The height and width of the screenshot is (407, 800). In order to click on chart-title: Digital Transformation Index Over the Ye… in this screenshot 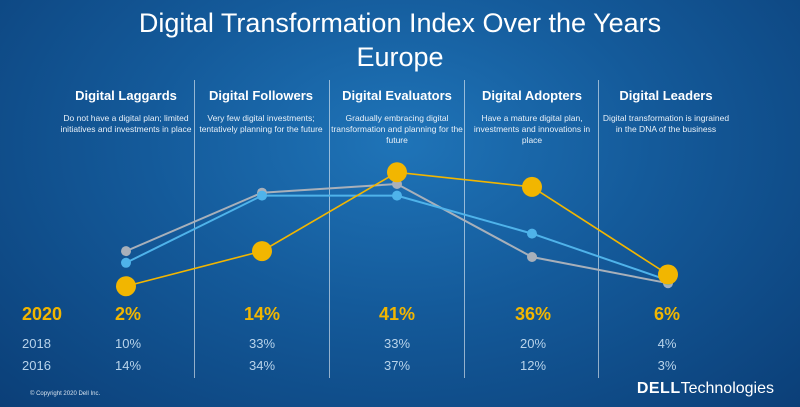, I will do `click(400, 23)`.